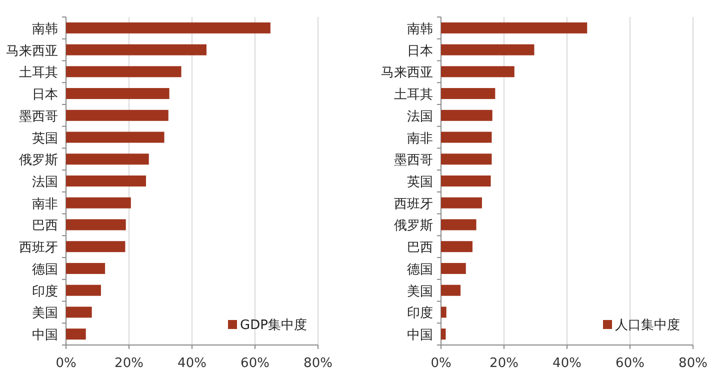 This screenshot has width=710, height=384. I want to click on legend-label: 人口集中度, so click(647, 325).